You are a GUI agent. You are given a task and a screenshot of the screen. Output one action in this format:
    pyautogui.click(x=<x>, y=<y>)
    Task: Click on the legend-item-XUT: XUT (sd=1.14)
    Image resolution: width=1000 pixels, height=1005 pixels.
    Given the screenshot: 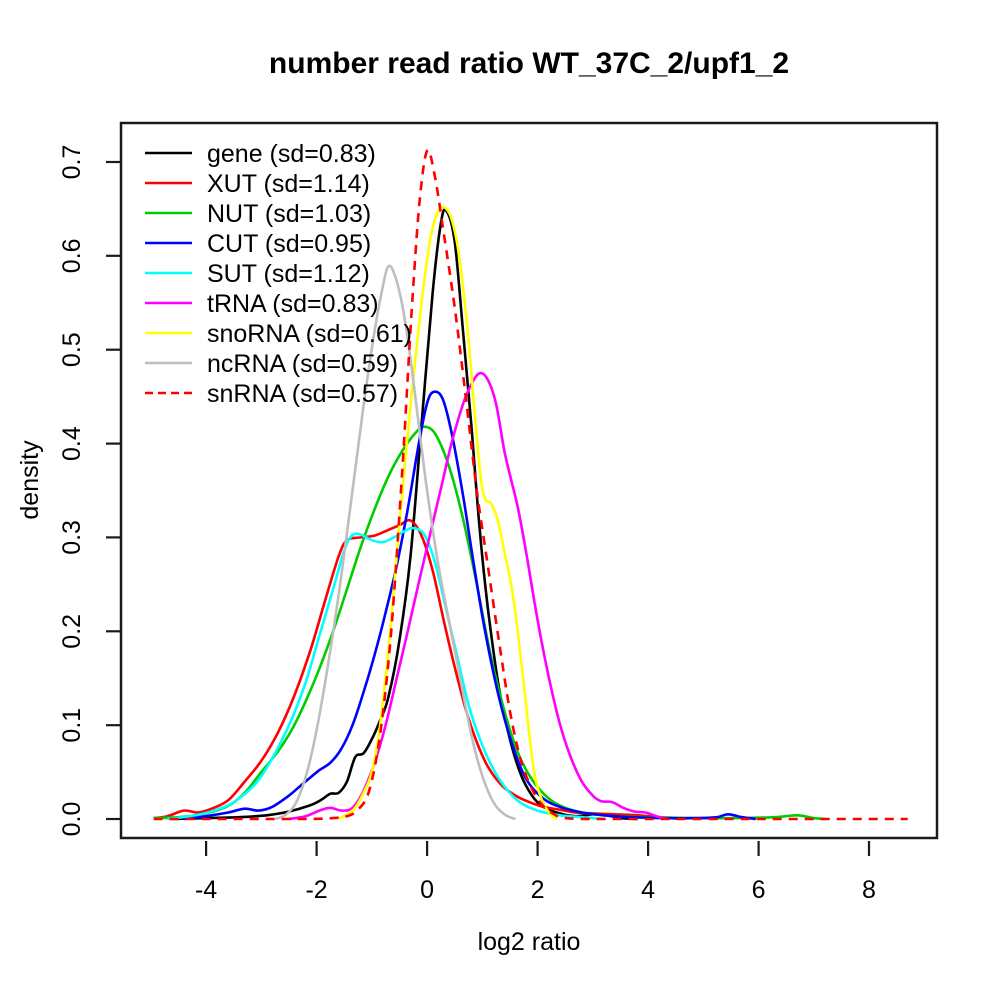 What is the action you would take?
    pyautogui.click(x=257, y=184)
    